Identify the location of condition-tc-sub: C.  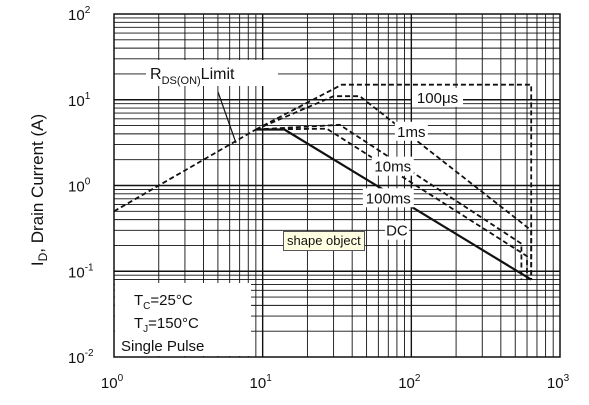
(146, 306).